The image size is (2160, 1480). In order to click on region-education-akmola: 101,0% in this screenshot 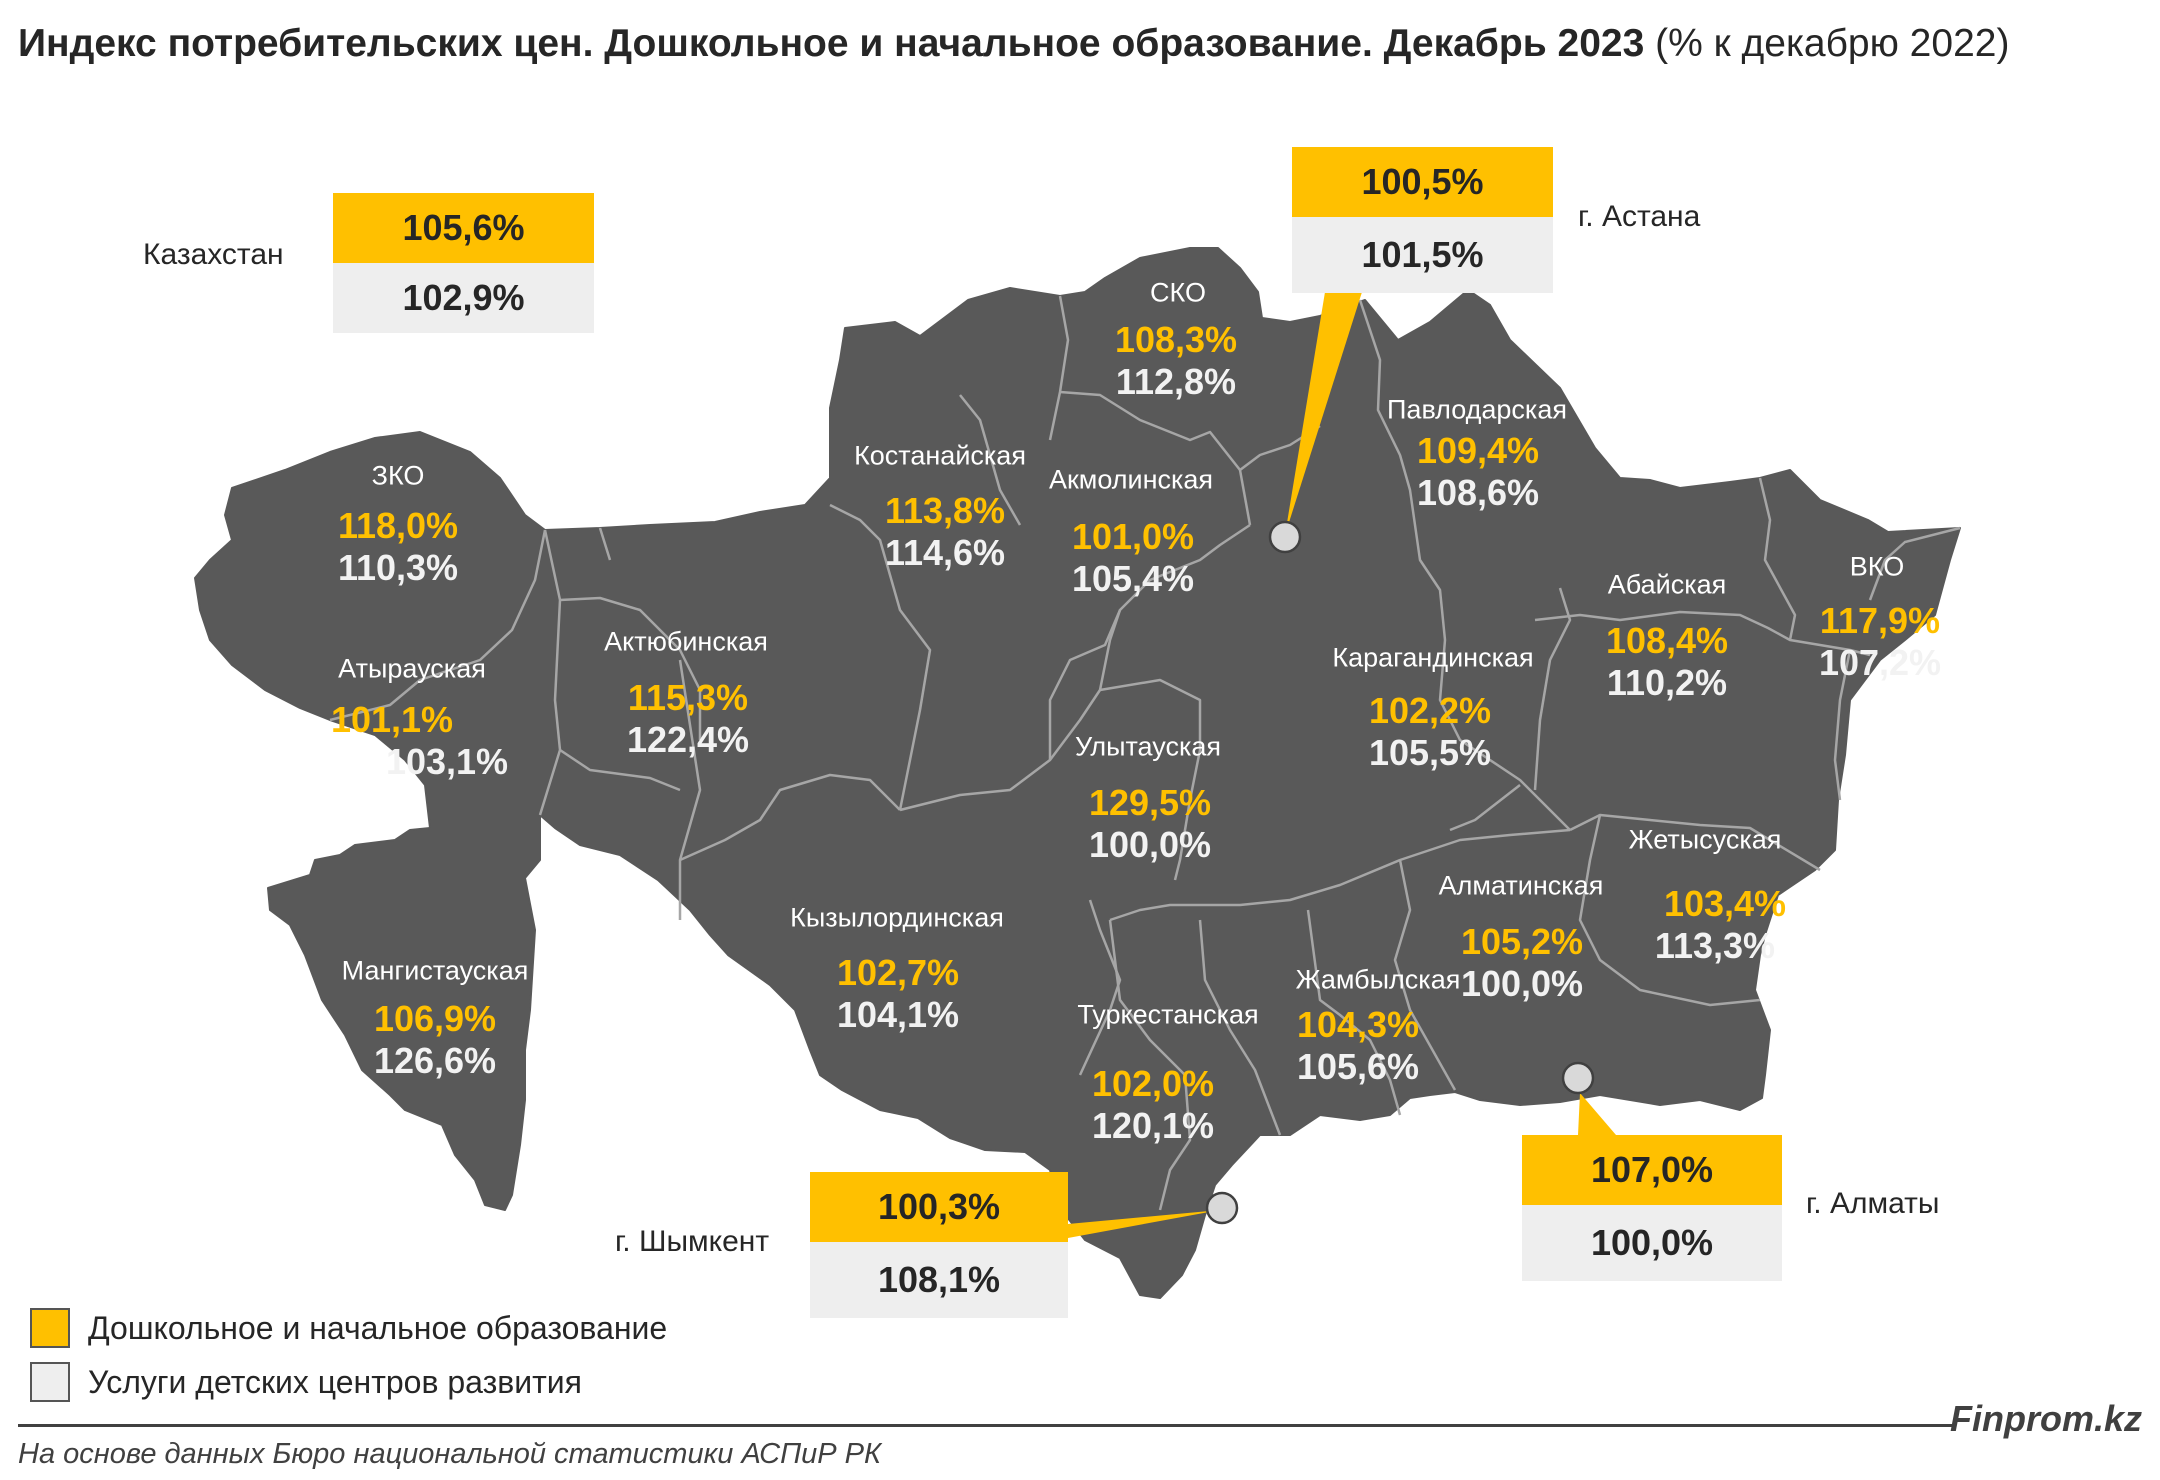, I will do `click(1133, 536)`.